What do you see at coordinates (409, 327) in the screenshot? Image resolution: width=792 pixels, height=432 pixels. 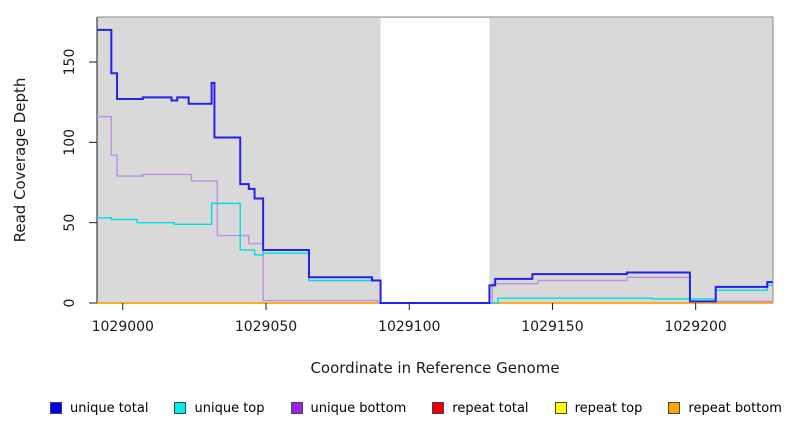 I see `x-tick-label: 1029100` at bounding box center [409, 327].